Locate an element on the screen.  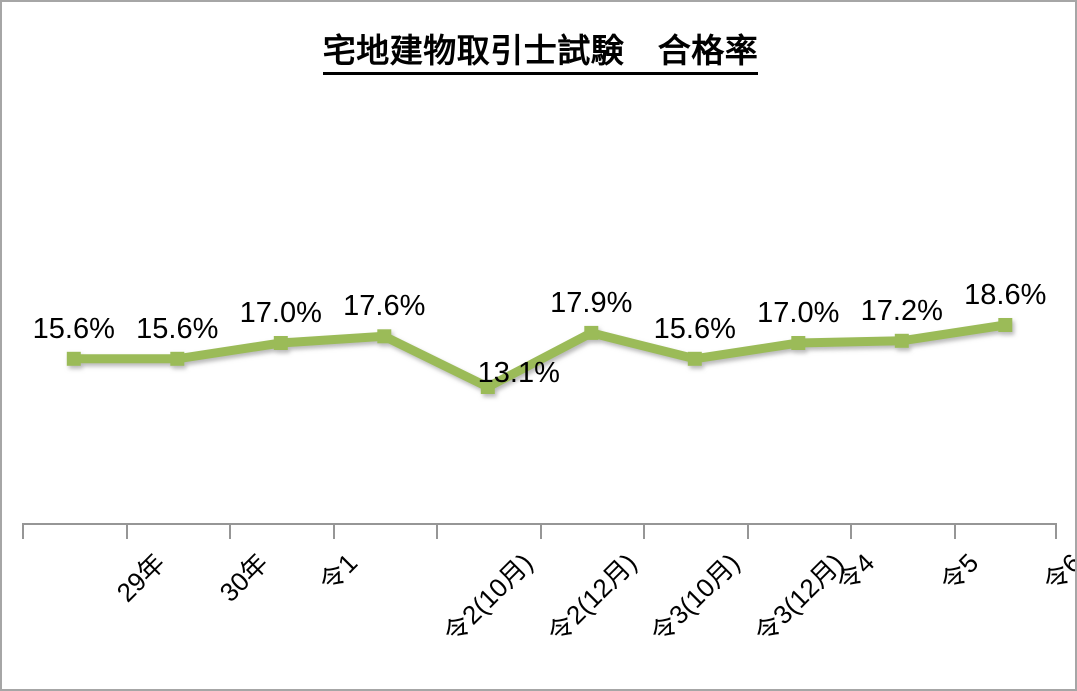
chart-title-text: 宅地建物取引士試験 合格率 is located at coordinates (540, 53).